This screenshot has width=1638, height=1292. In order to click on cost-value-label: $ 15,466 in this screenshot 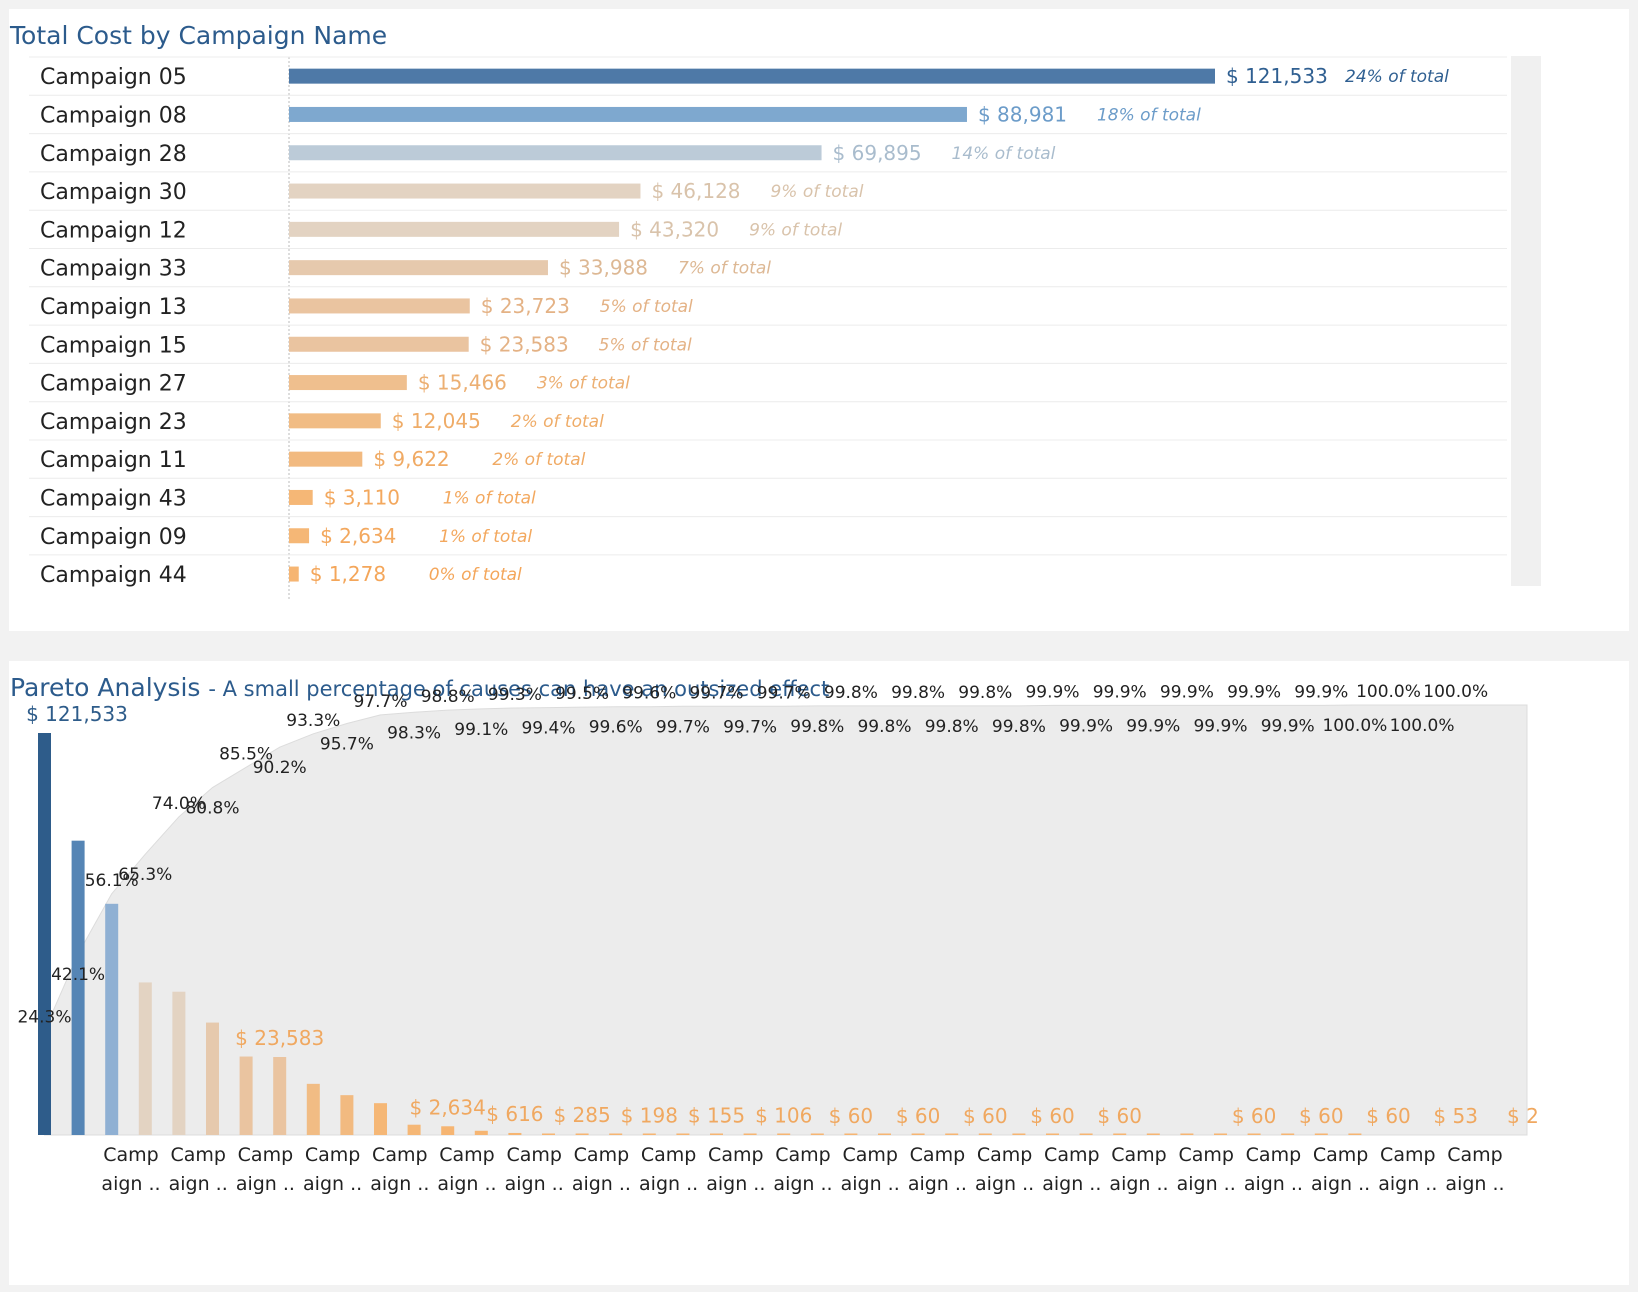, I will do `click(462, 383)`.